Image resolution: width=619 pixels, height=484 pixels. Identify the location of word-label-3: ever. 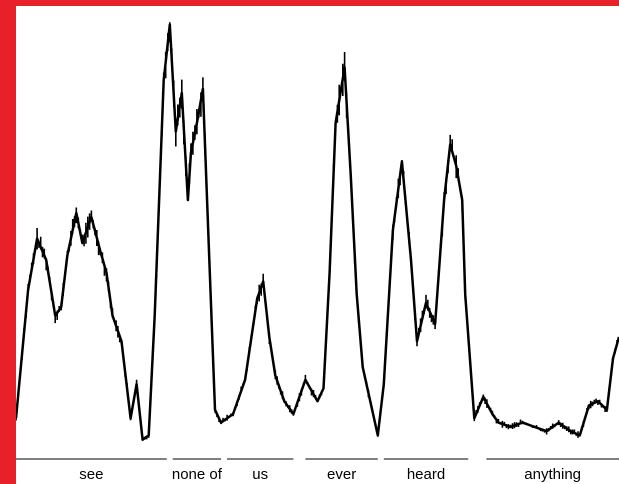
(341, 474).